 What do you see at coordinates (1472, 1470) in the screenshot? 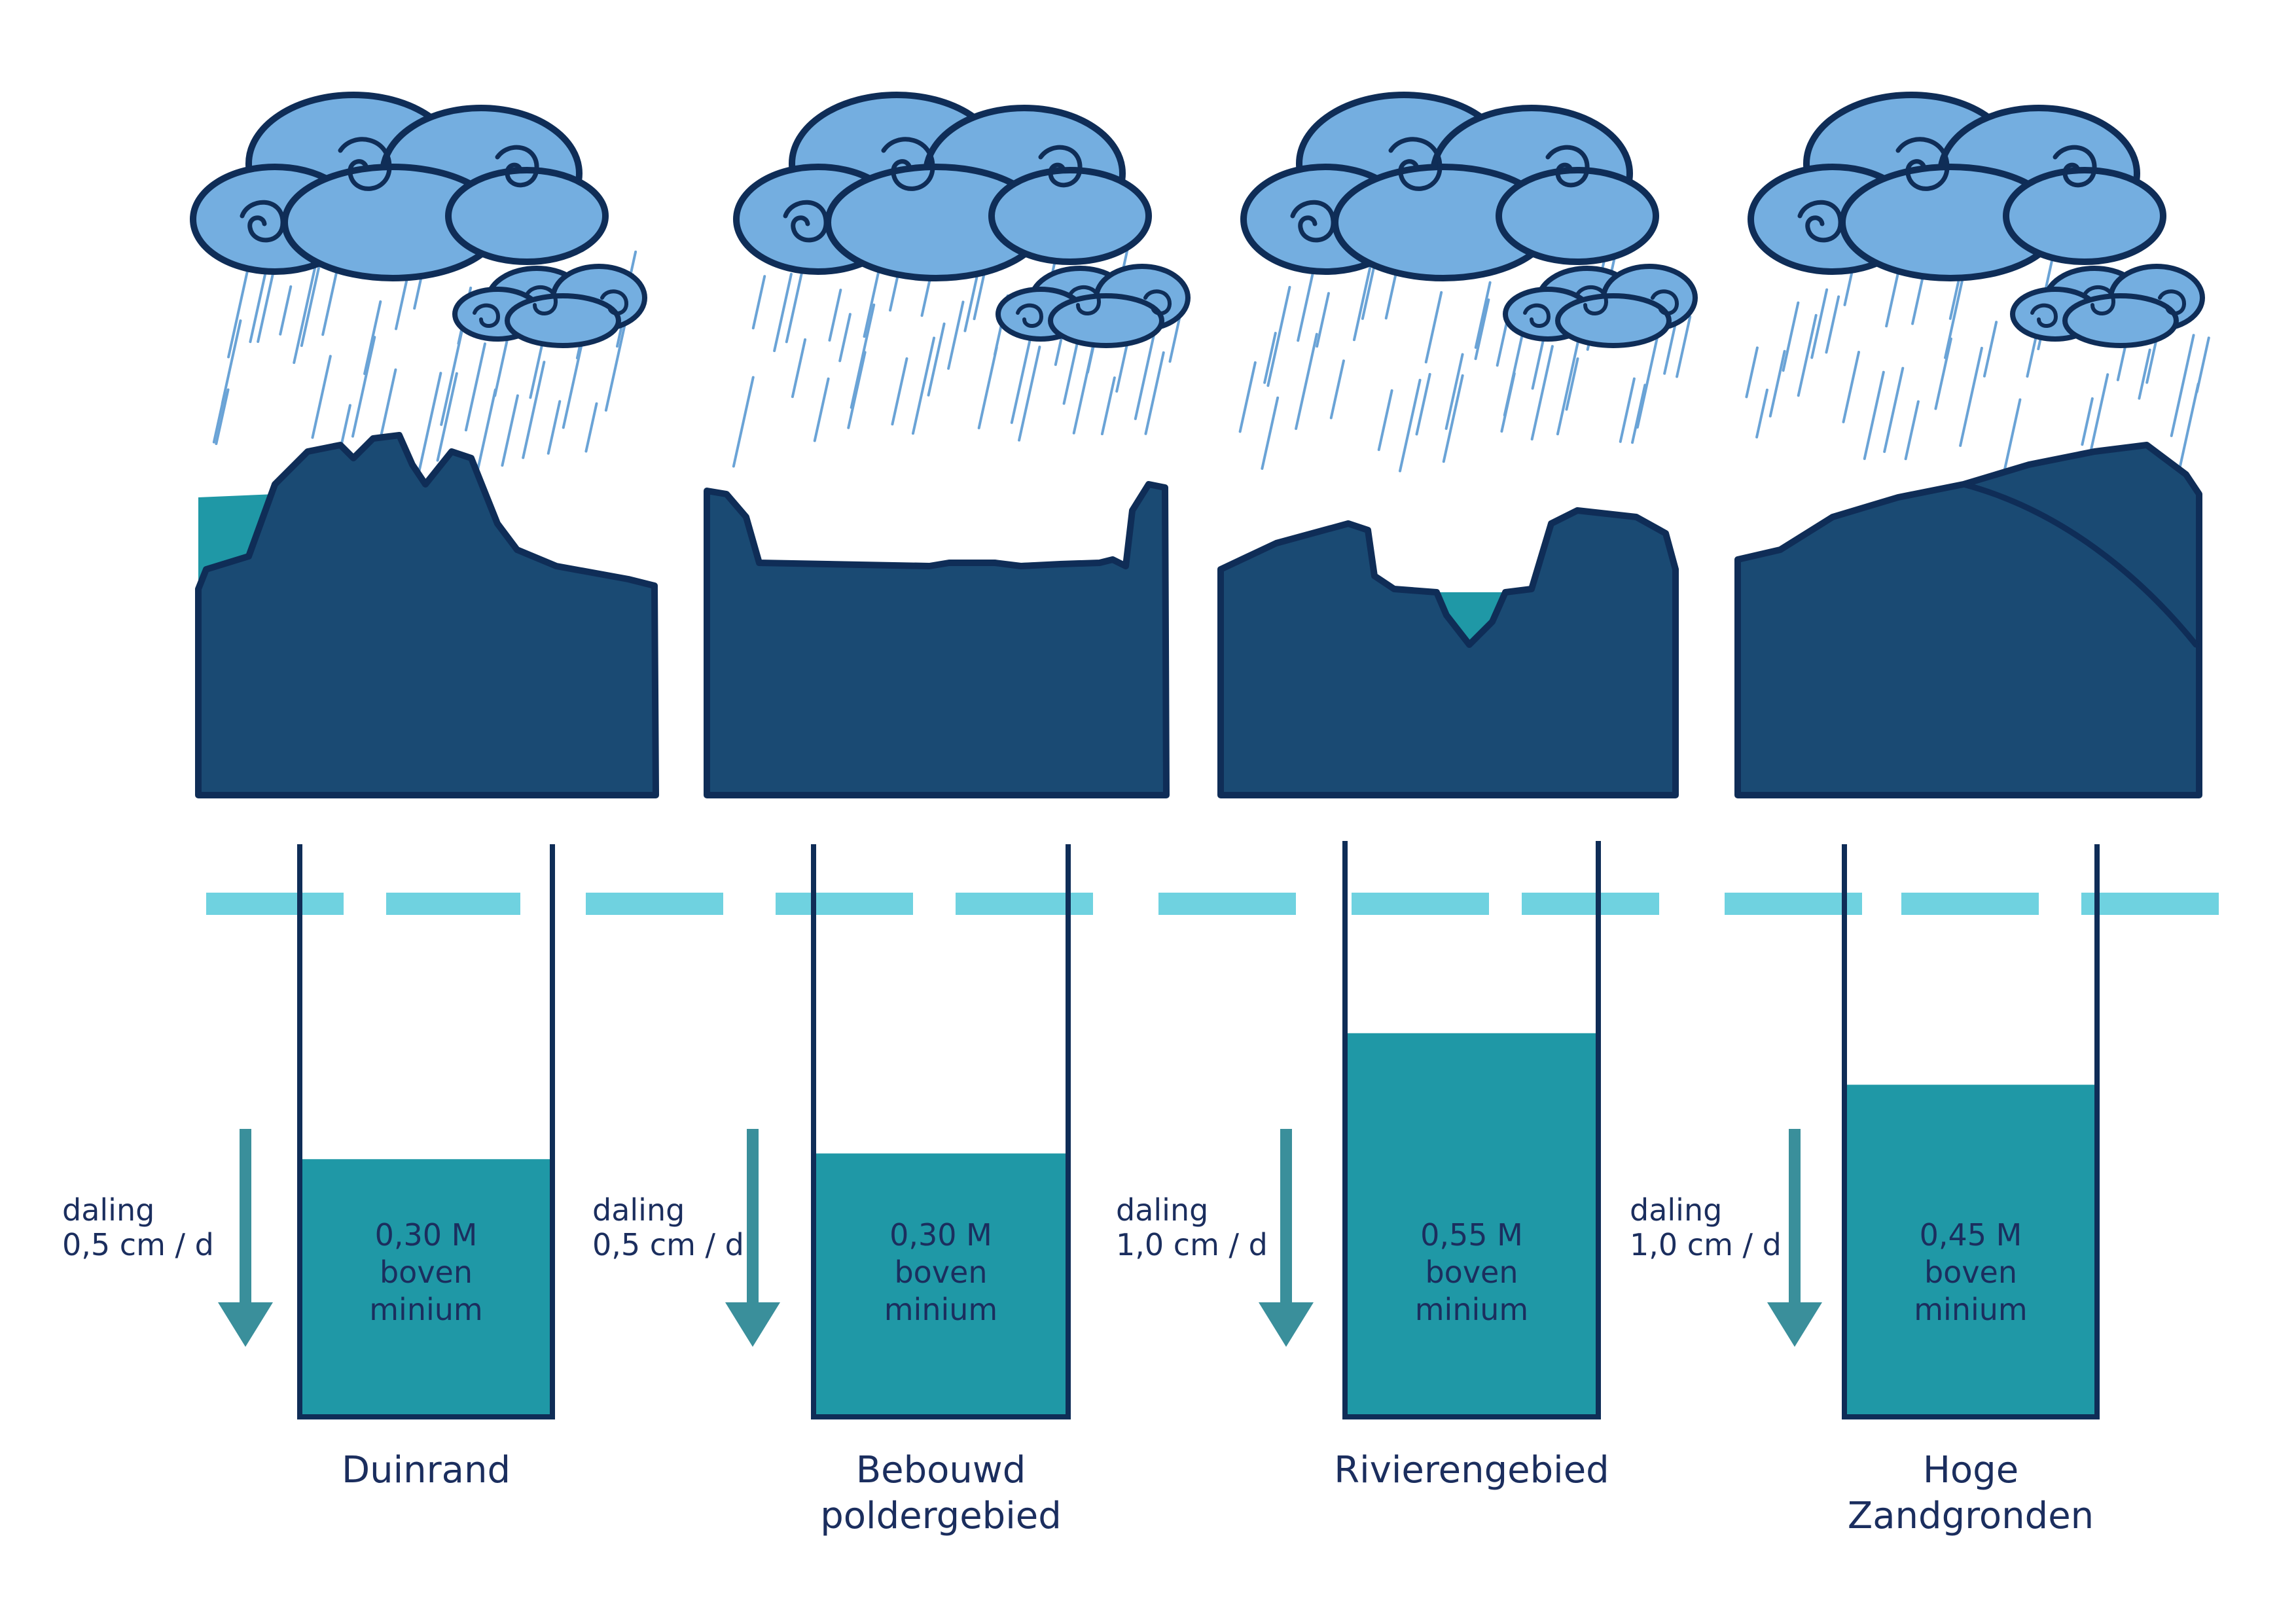
I see `region-name: Rivierengebied` at bounding box center [1472, 1470].